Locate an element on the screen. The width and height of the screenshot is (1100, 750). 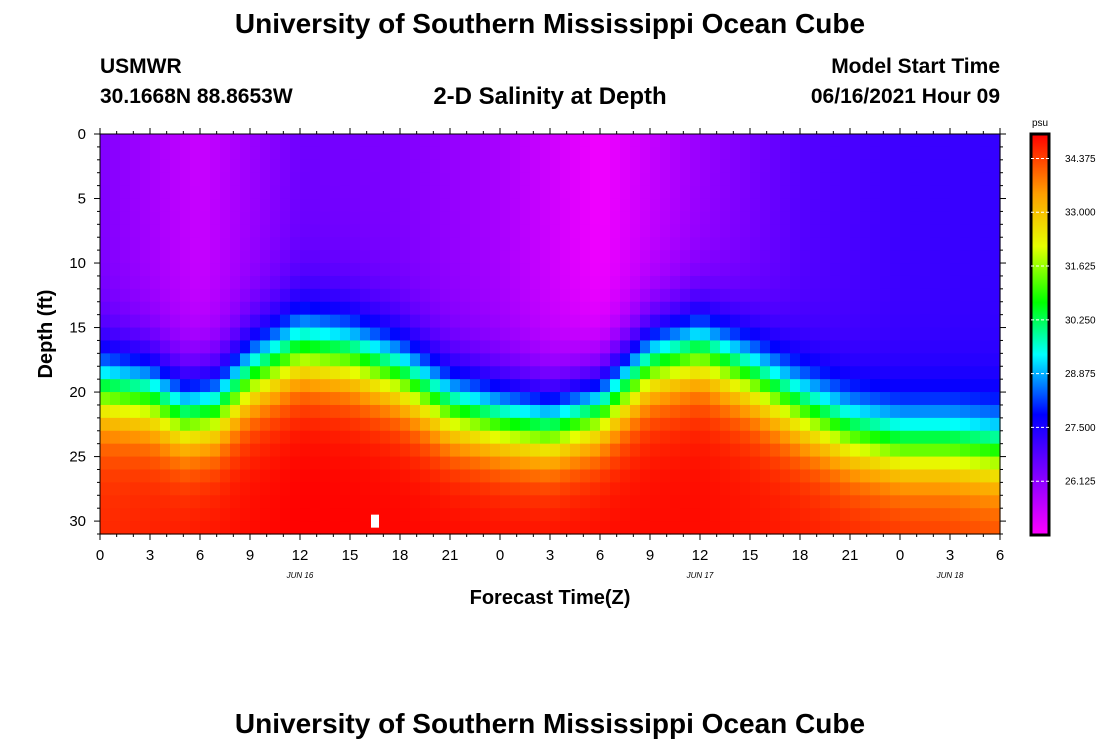
colorbar is located at coordinates (1040, 334).